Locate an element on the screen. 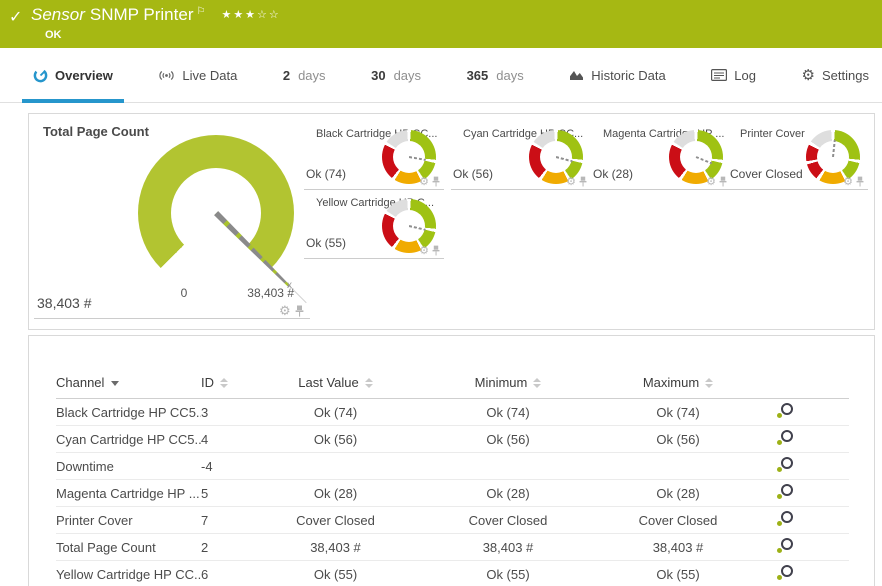 Image resolution: width=882 pixels, height=586 pixels. tab-label: Log is located at coordinates (745, 75).